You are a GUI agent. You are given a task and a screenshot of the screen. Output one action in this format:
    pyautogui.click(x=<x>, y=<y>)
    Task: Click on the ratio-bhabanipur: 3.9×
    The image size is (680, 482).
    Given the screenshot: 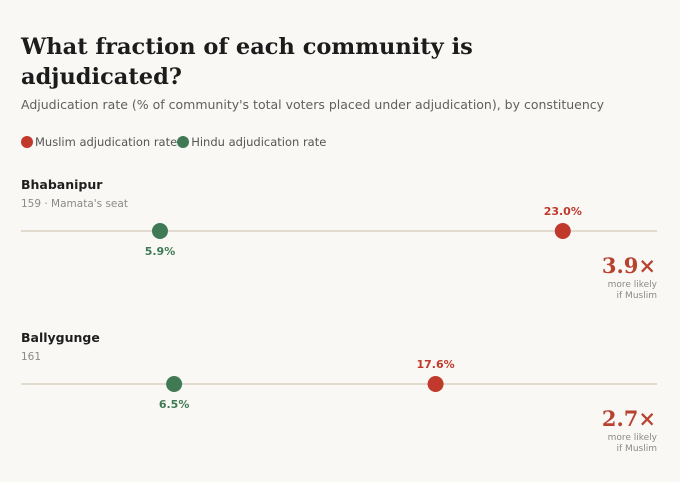 What is the action you would take?
    pyautogui.click(x=629, y=265)
    